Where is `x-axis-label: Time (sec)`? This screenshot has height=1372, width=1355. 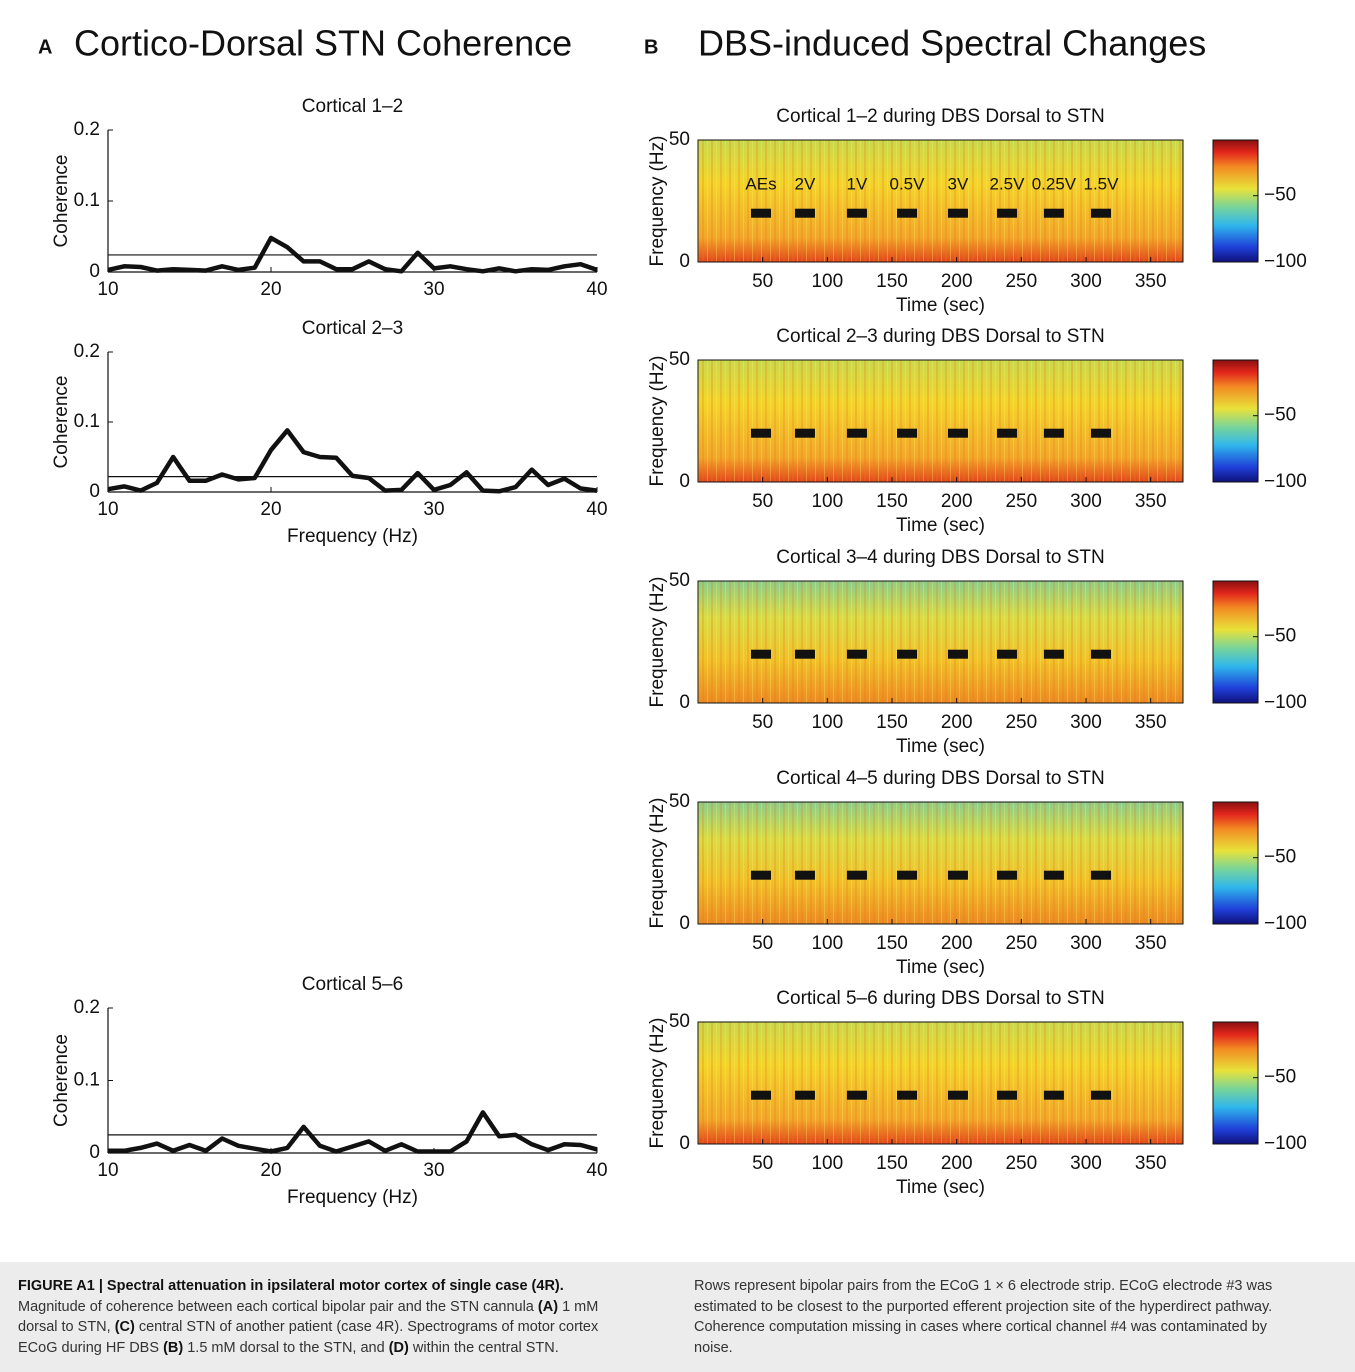 x-axis-label: Time (sec) is located at coordinates (940, 525).